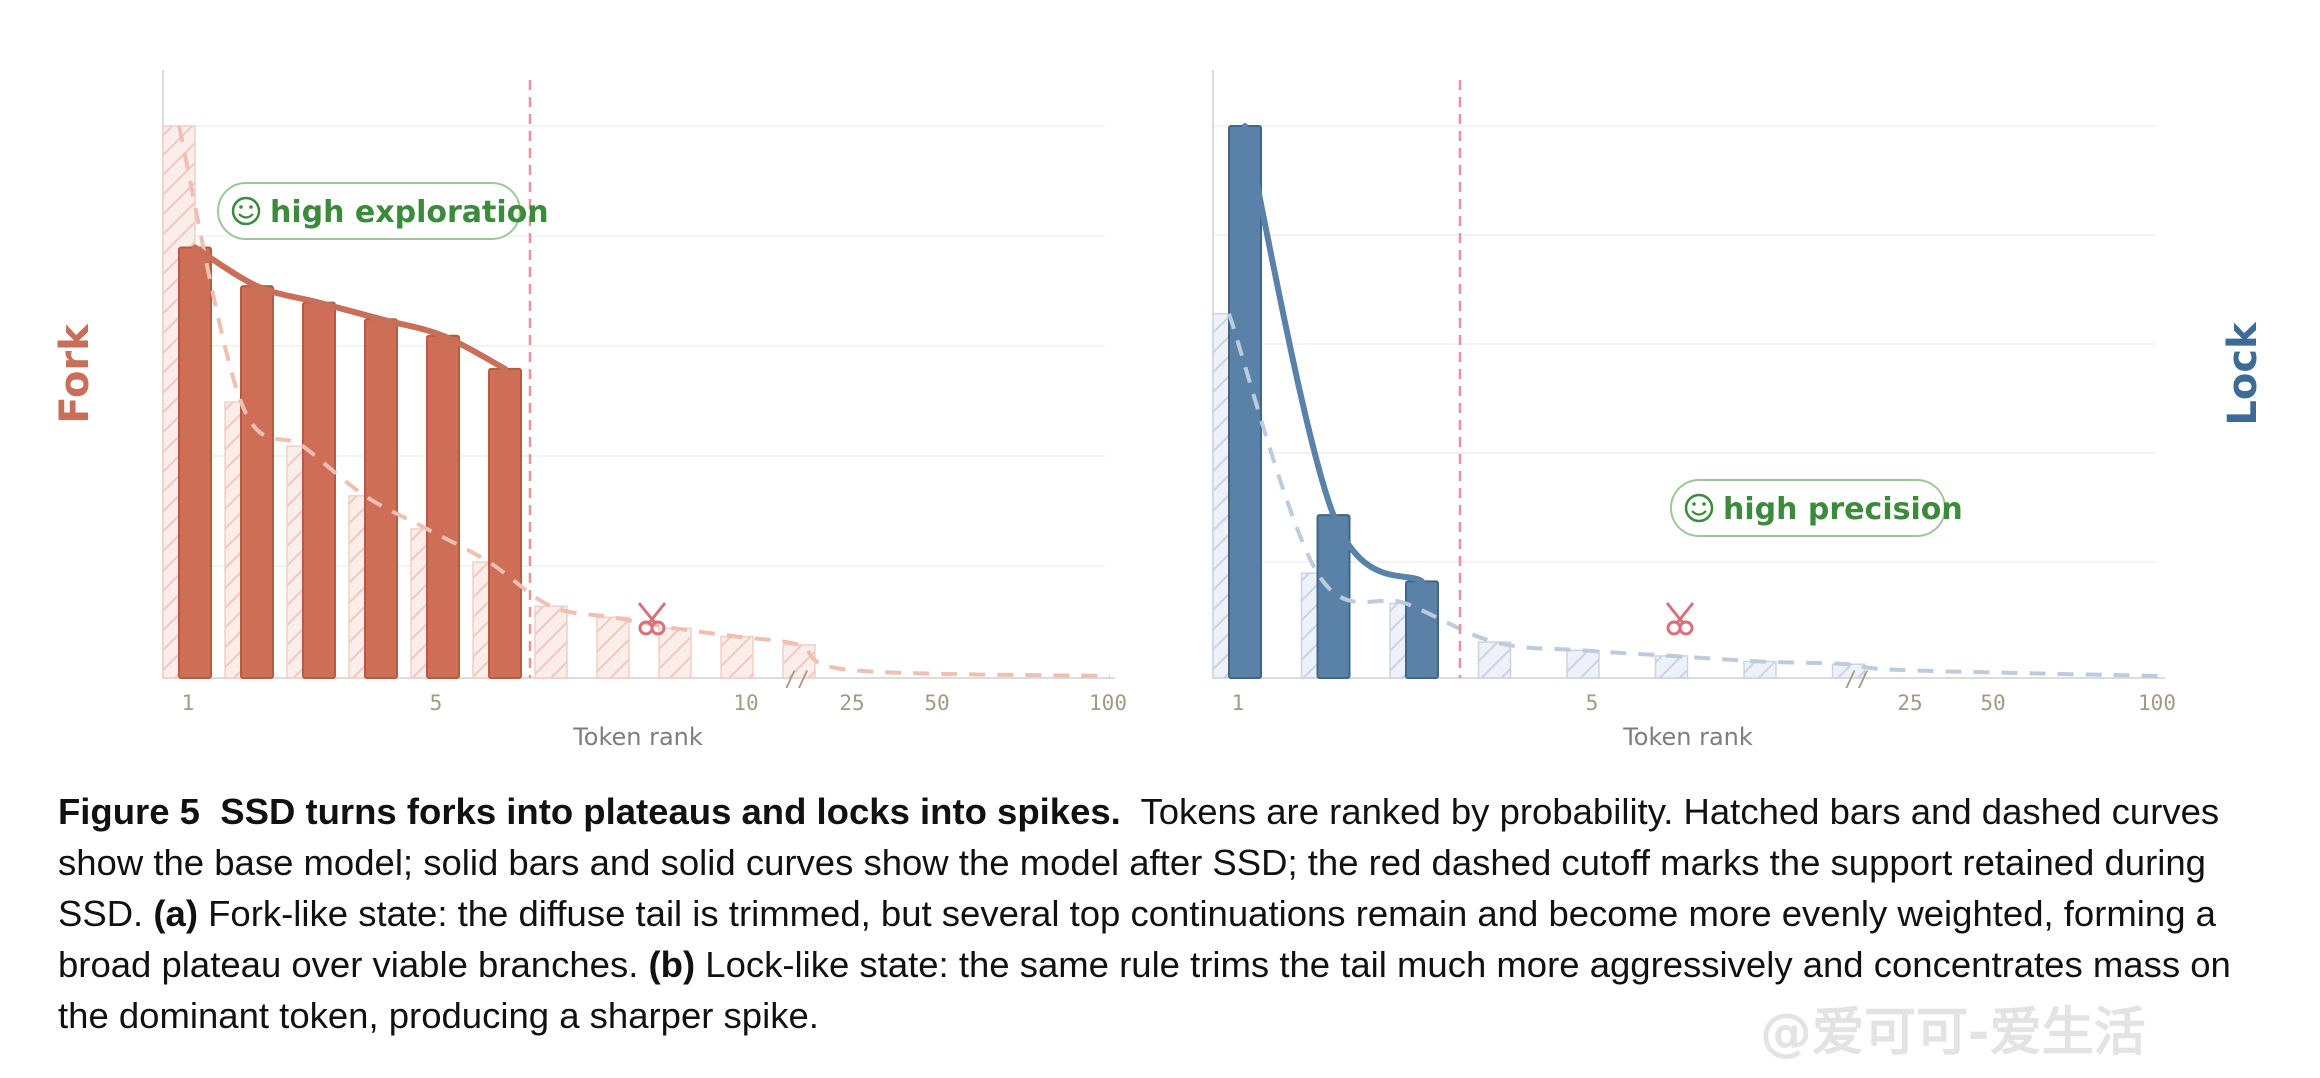 The height and width of the screenshot is (1078, 2320). Describe the element at coordinates (1108, 703) in the screenshot. I see `fork-x-tick-label: 100` at that location.